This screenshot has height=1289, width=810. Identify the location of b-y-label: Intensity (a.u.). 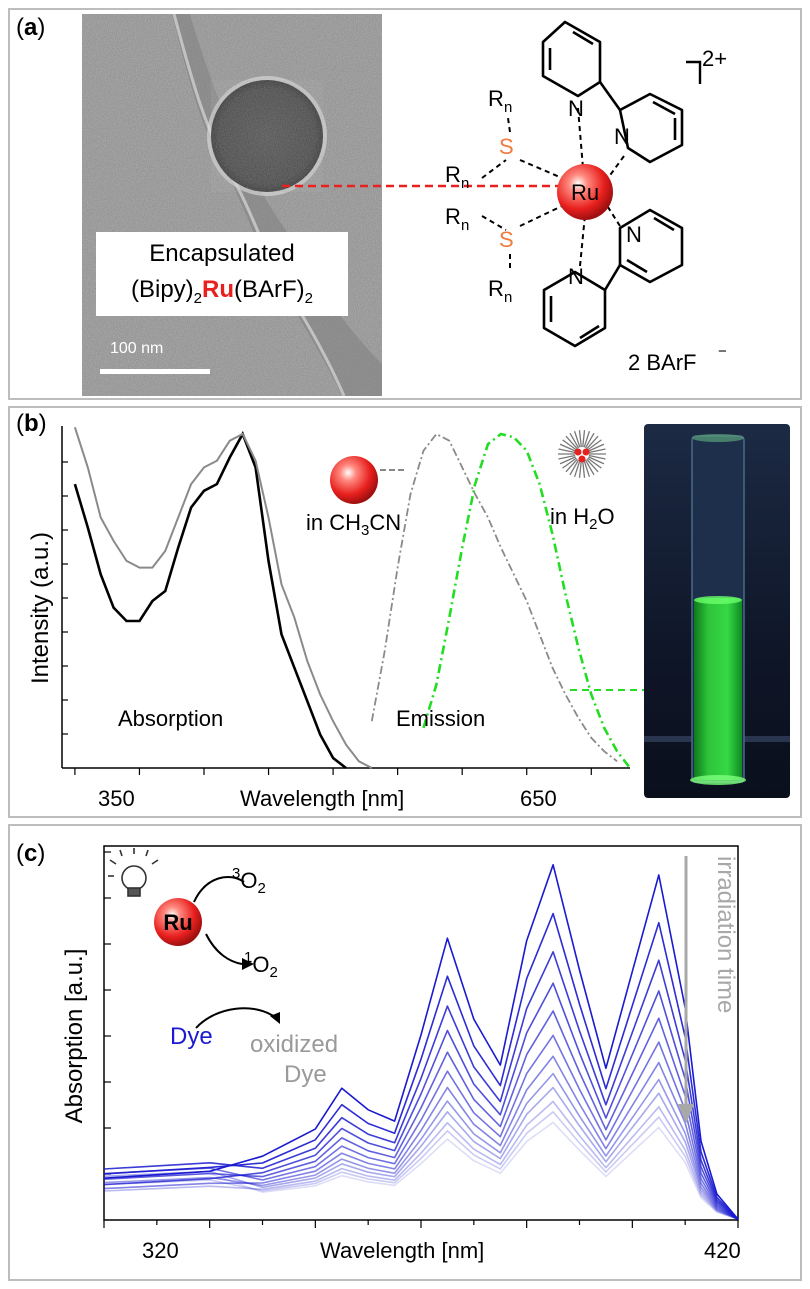
(40, 608).